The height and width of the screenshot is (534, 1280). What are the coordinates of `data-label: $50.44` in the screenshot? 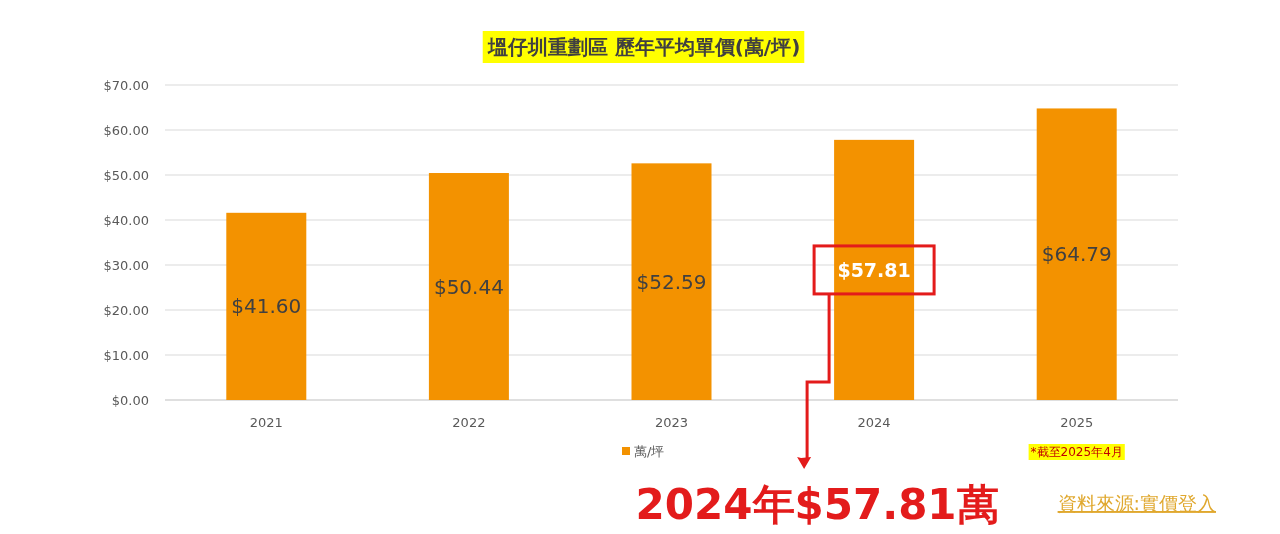 It's located at (468, 286).